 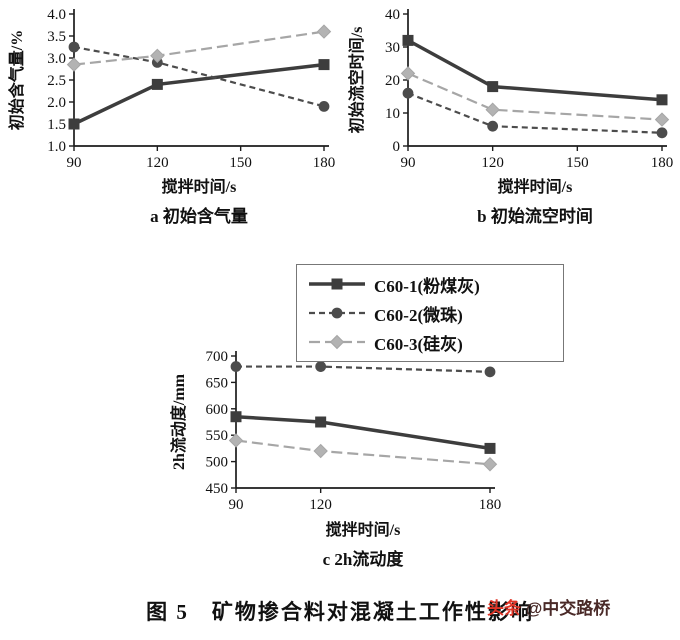 What do you see at coordinates (340, 612) in the screenshot?
I see `figure-caption: 图 5 矿物掺合料对混凝土工作性影响` at bounding box center [340, 612].